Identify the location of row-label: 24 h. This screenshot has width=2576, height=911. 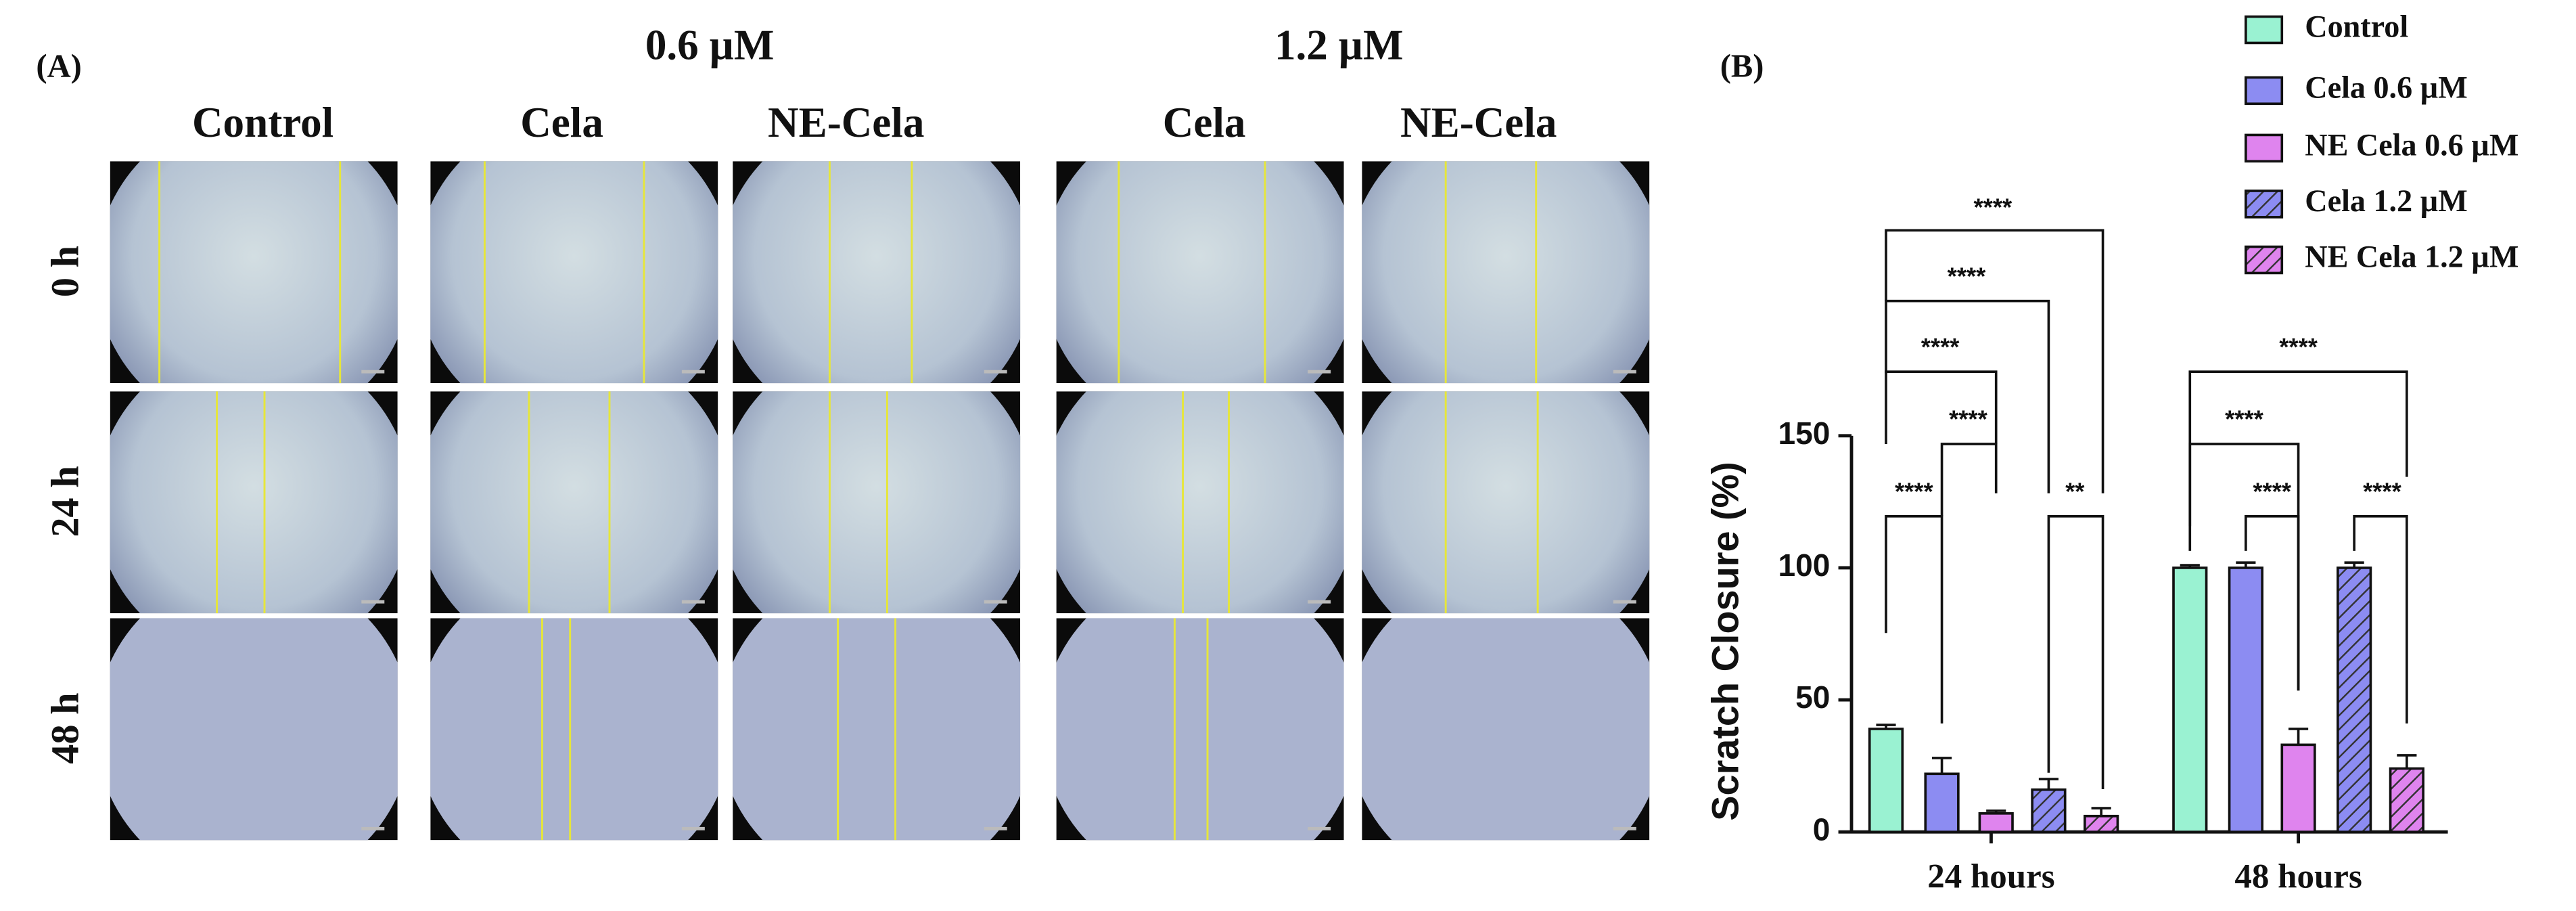
(65, 501).